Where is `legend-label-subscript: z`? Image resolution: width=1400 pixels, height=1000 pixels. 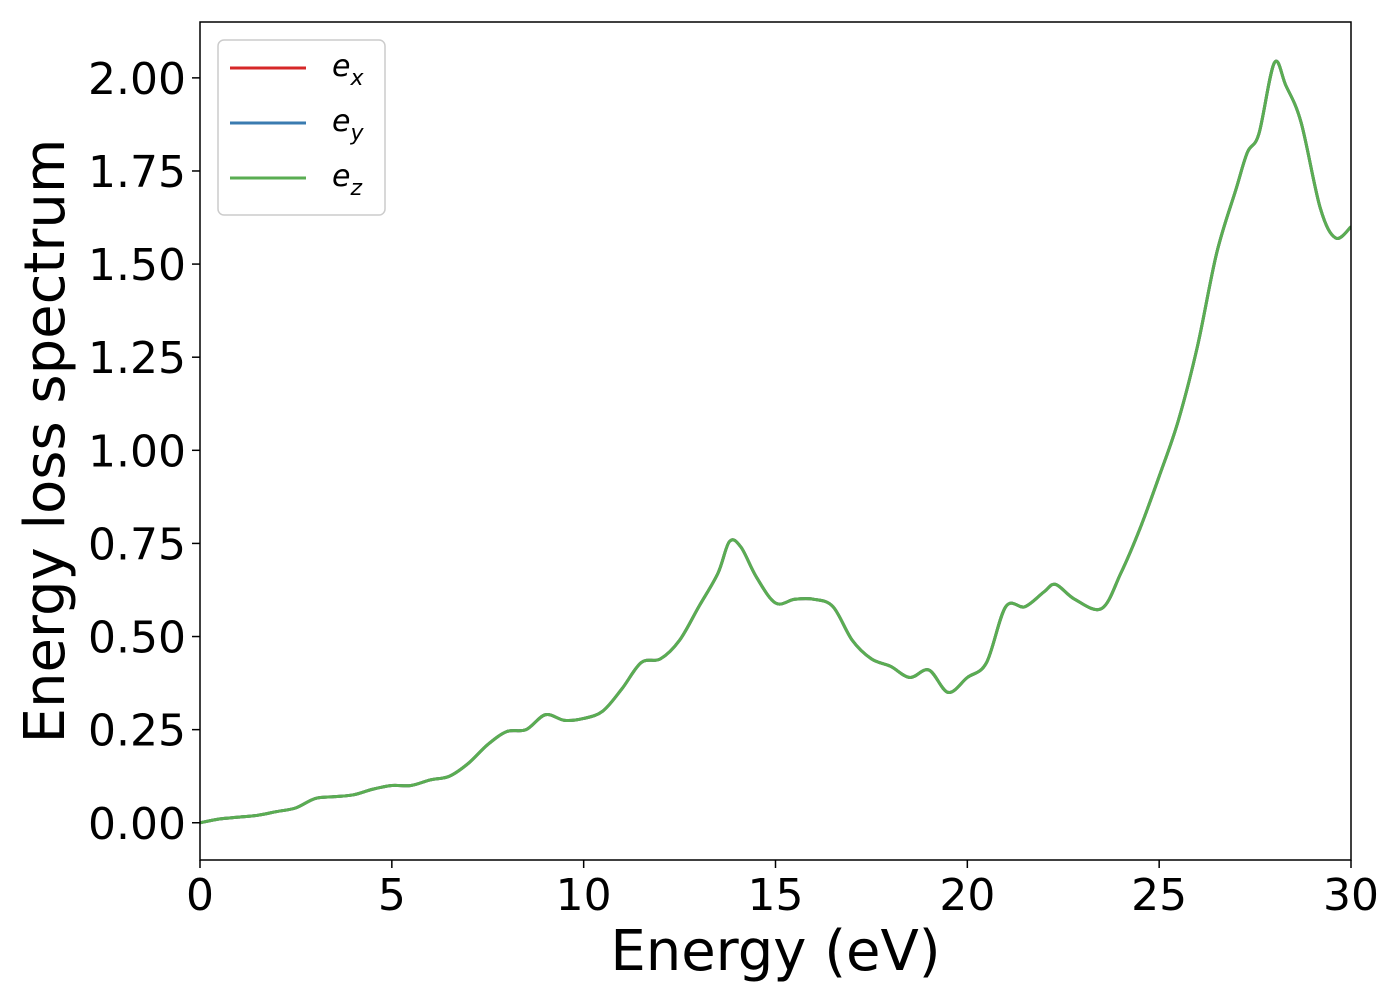
legend-label-subscript: z is located at coordinates (355, 188).